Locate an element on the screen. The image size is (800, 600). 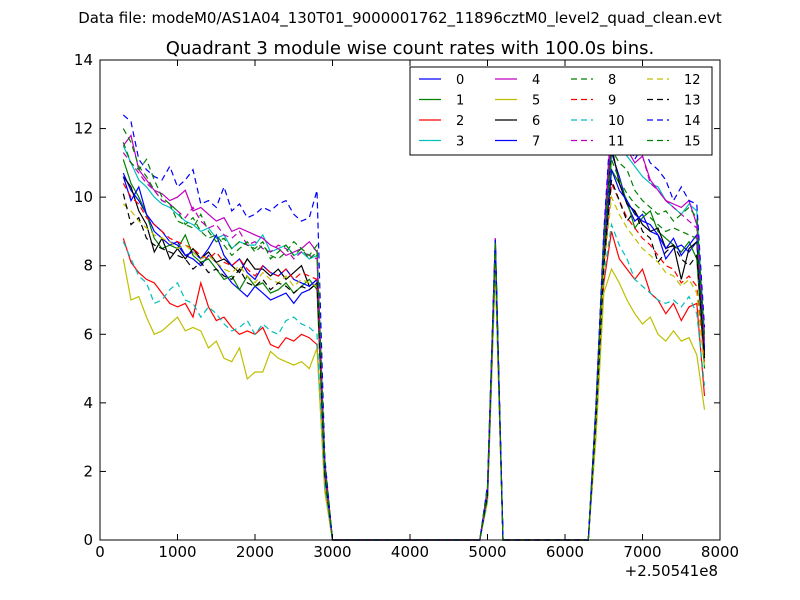
y-tick-label: 10 is located at coordinates (83, 197).